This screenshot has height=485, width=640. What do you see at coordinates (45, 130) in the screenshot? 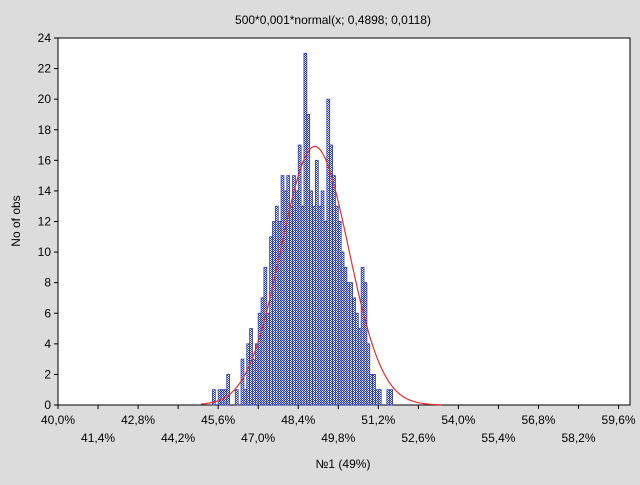
I see `y-tick-label: 18` at bounding box center [45, 130].